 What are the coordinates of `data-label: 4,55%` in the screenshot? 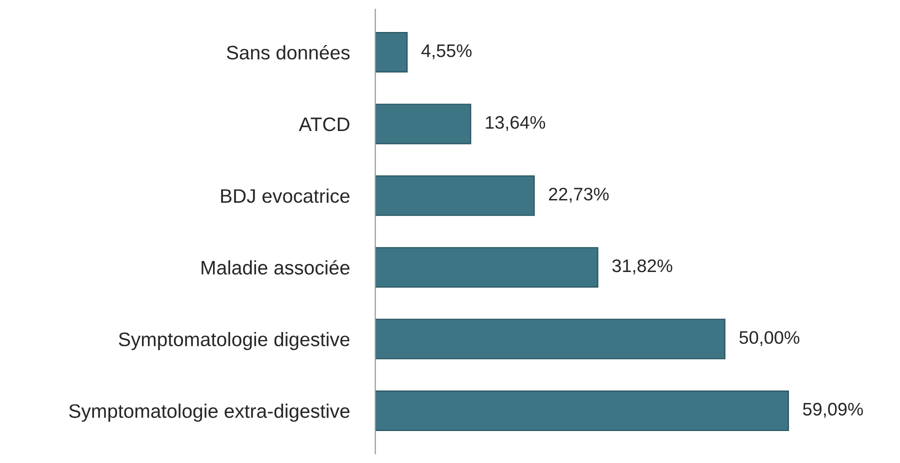 It's located at (446, 52).